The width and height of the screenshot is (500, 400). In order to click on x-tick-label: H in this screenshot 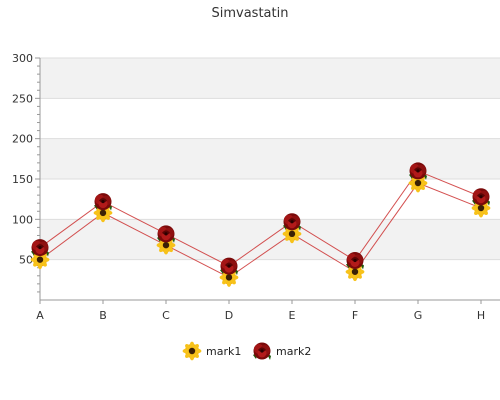, I will do `click(481, 315)`.